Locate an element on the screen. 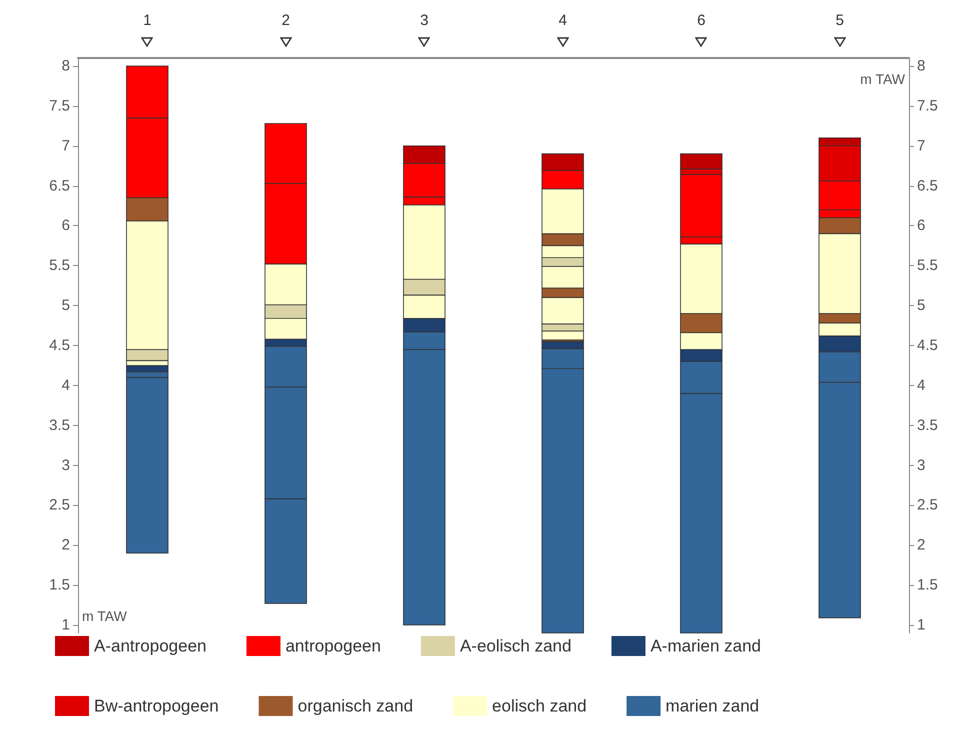  y2-tick-label: 5 is located at coordinates (921, 305).